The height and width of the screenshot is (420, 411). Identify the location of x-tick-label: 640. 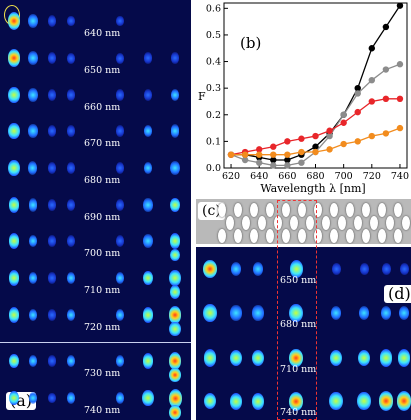
(259, 176).